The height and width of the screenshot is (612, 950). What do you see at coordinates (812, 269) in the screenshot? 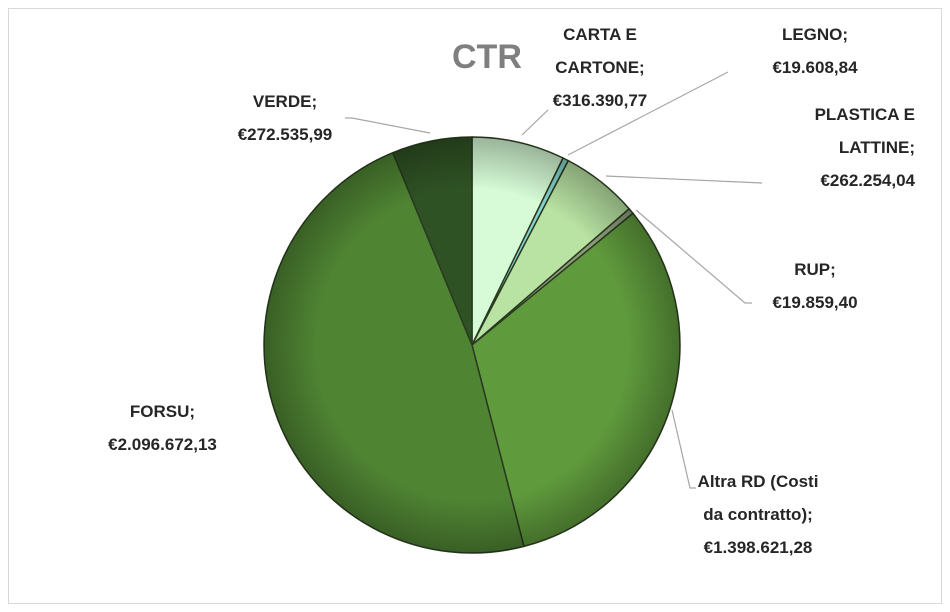
I see `category-label: RUP` at bounding box center [812, 269].